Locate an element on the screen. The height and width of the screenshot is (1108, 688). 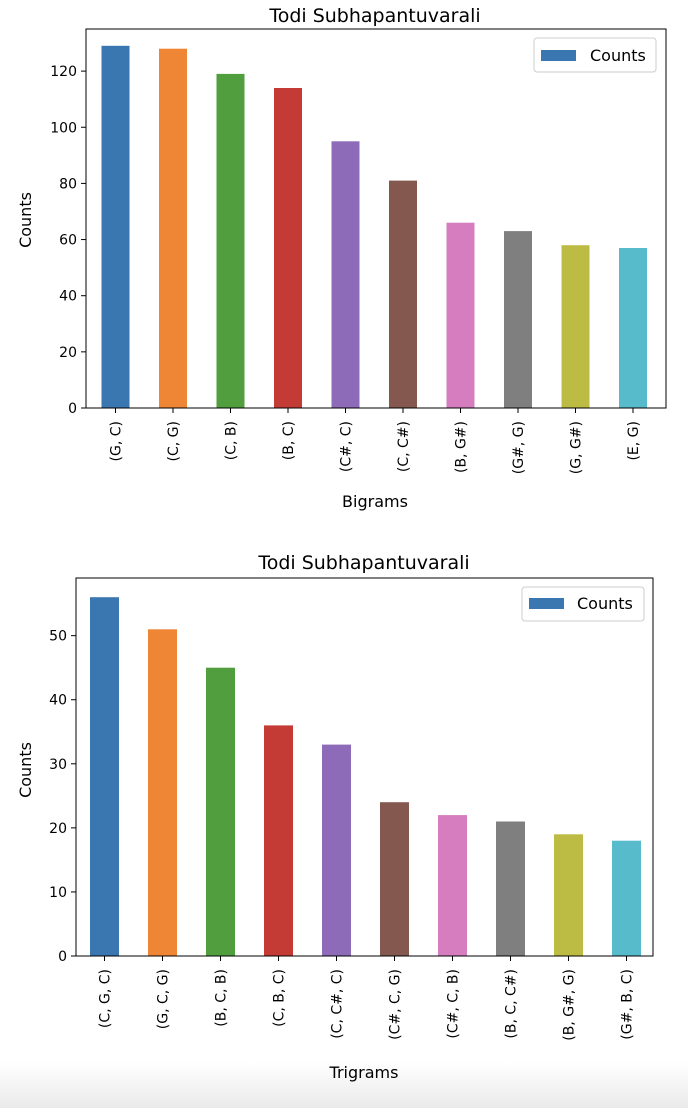
bigram-x-tick-label: (G#, G) is located at coordinates (519, 447).